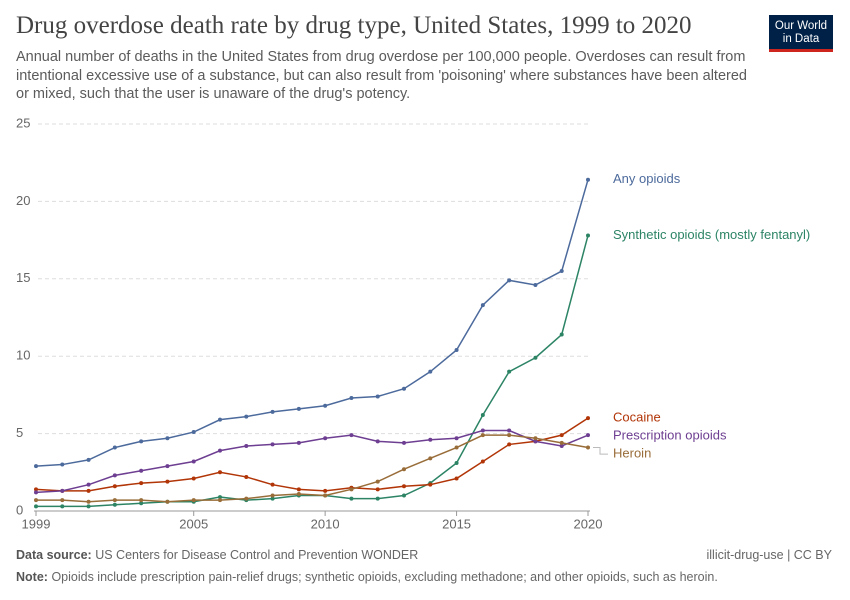 The width and height of the screenshot is (850, 600). Describe the element at coordinates (670, 435) in the screenshot. I see `series-label: Prescription opioids` at that location.